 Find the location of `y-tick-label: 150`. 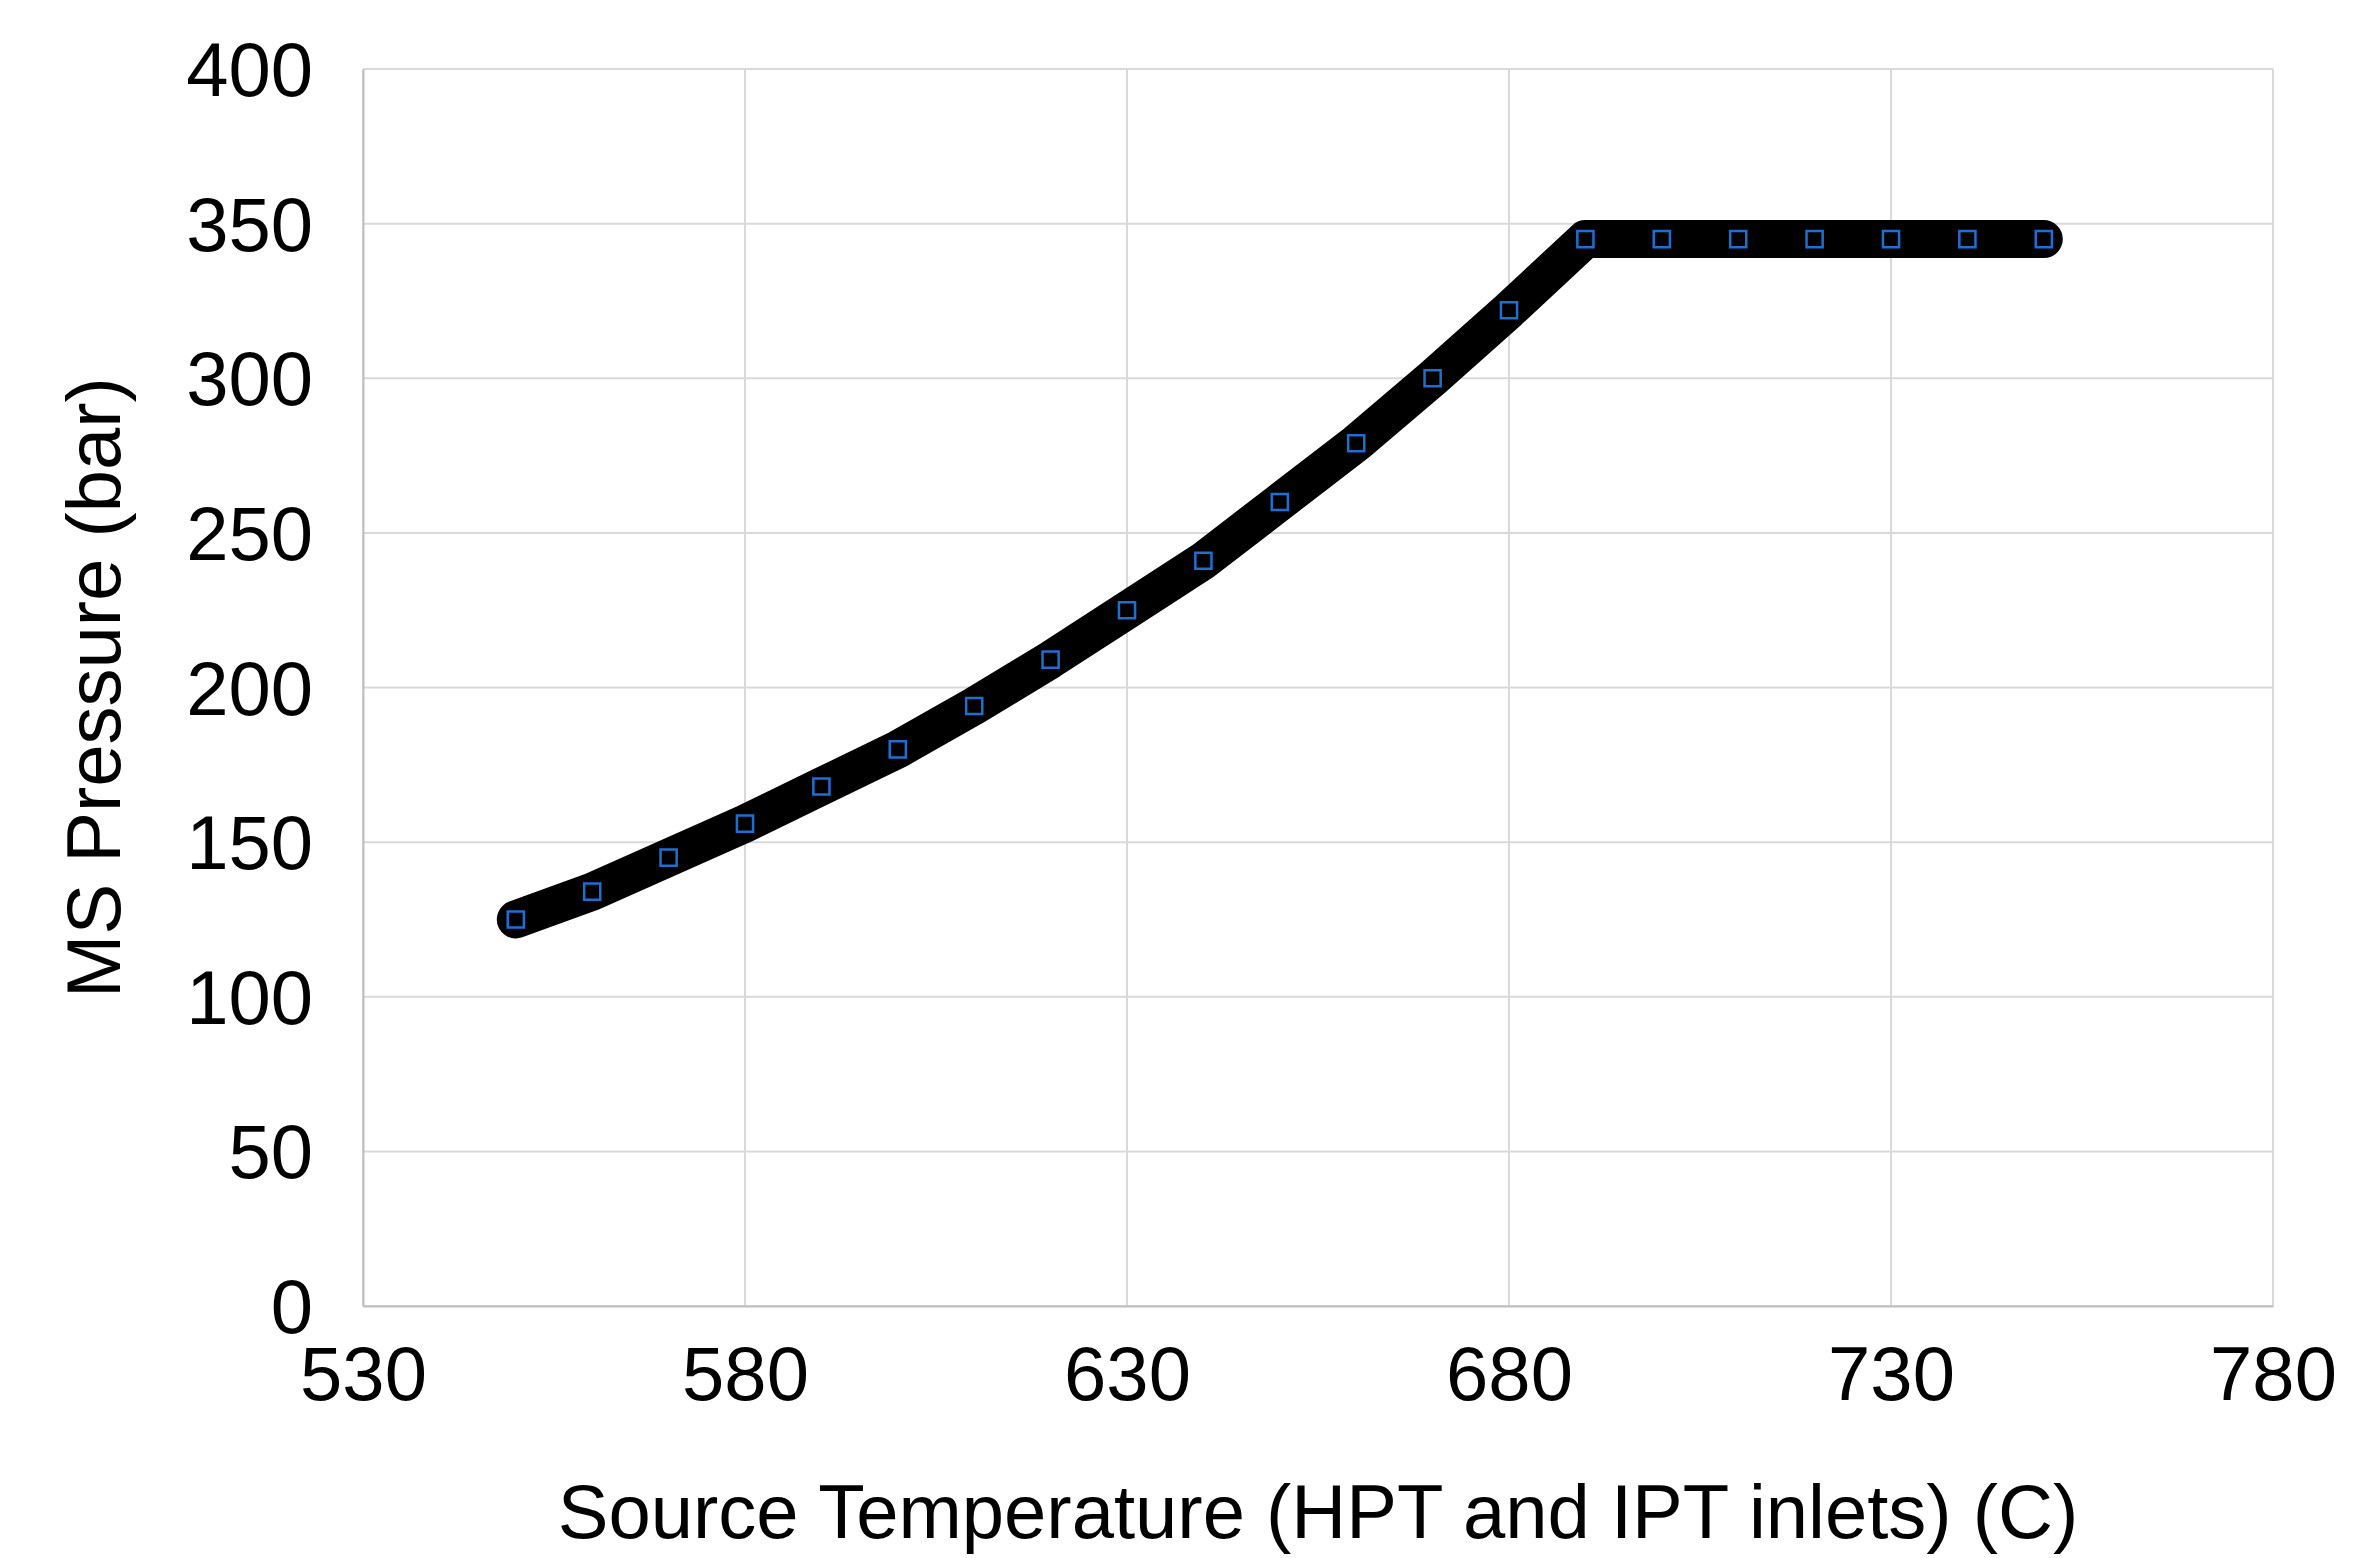

y-tick-label: 150 is located at coordinates (249, 843).